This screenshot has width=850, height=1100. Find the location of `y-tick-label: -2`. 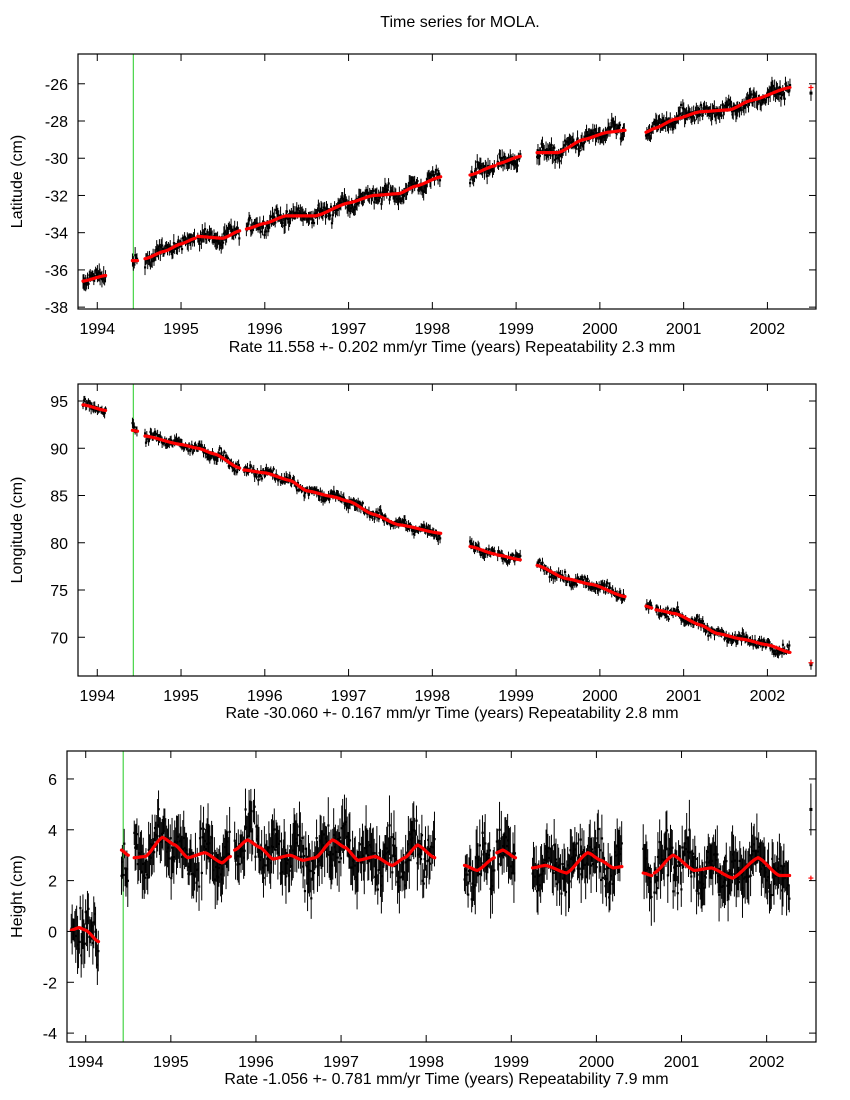

y-tick-label: -2 is located at coordinates (50, 983).